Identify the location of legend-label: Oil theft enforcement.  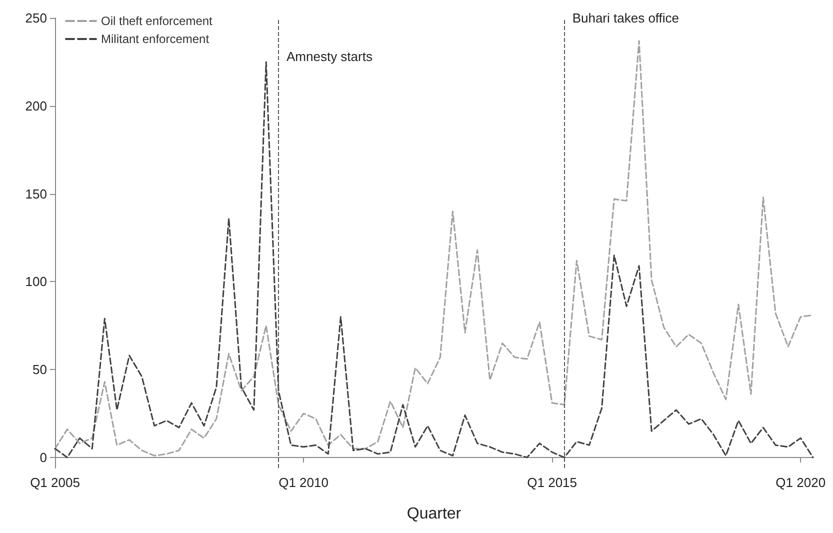
(157, 21).